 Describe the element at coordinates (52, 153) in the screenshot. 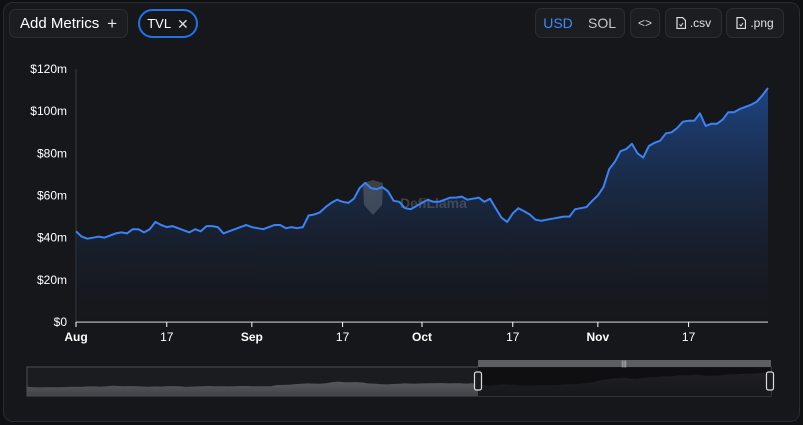

I see `y-tick-label: $80m` at that location.